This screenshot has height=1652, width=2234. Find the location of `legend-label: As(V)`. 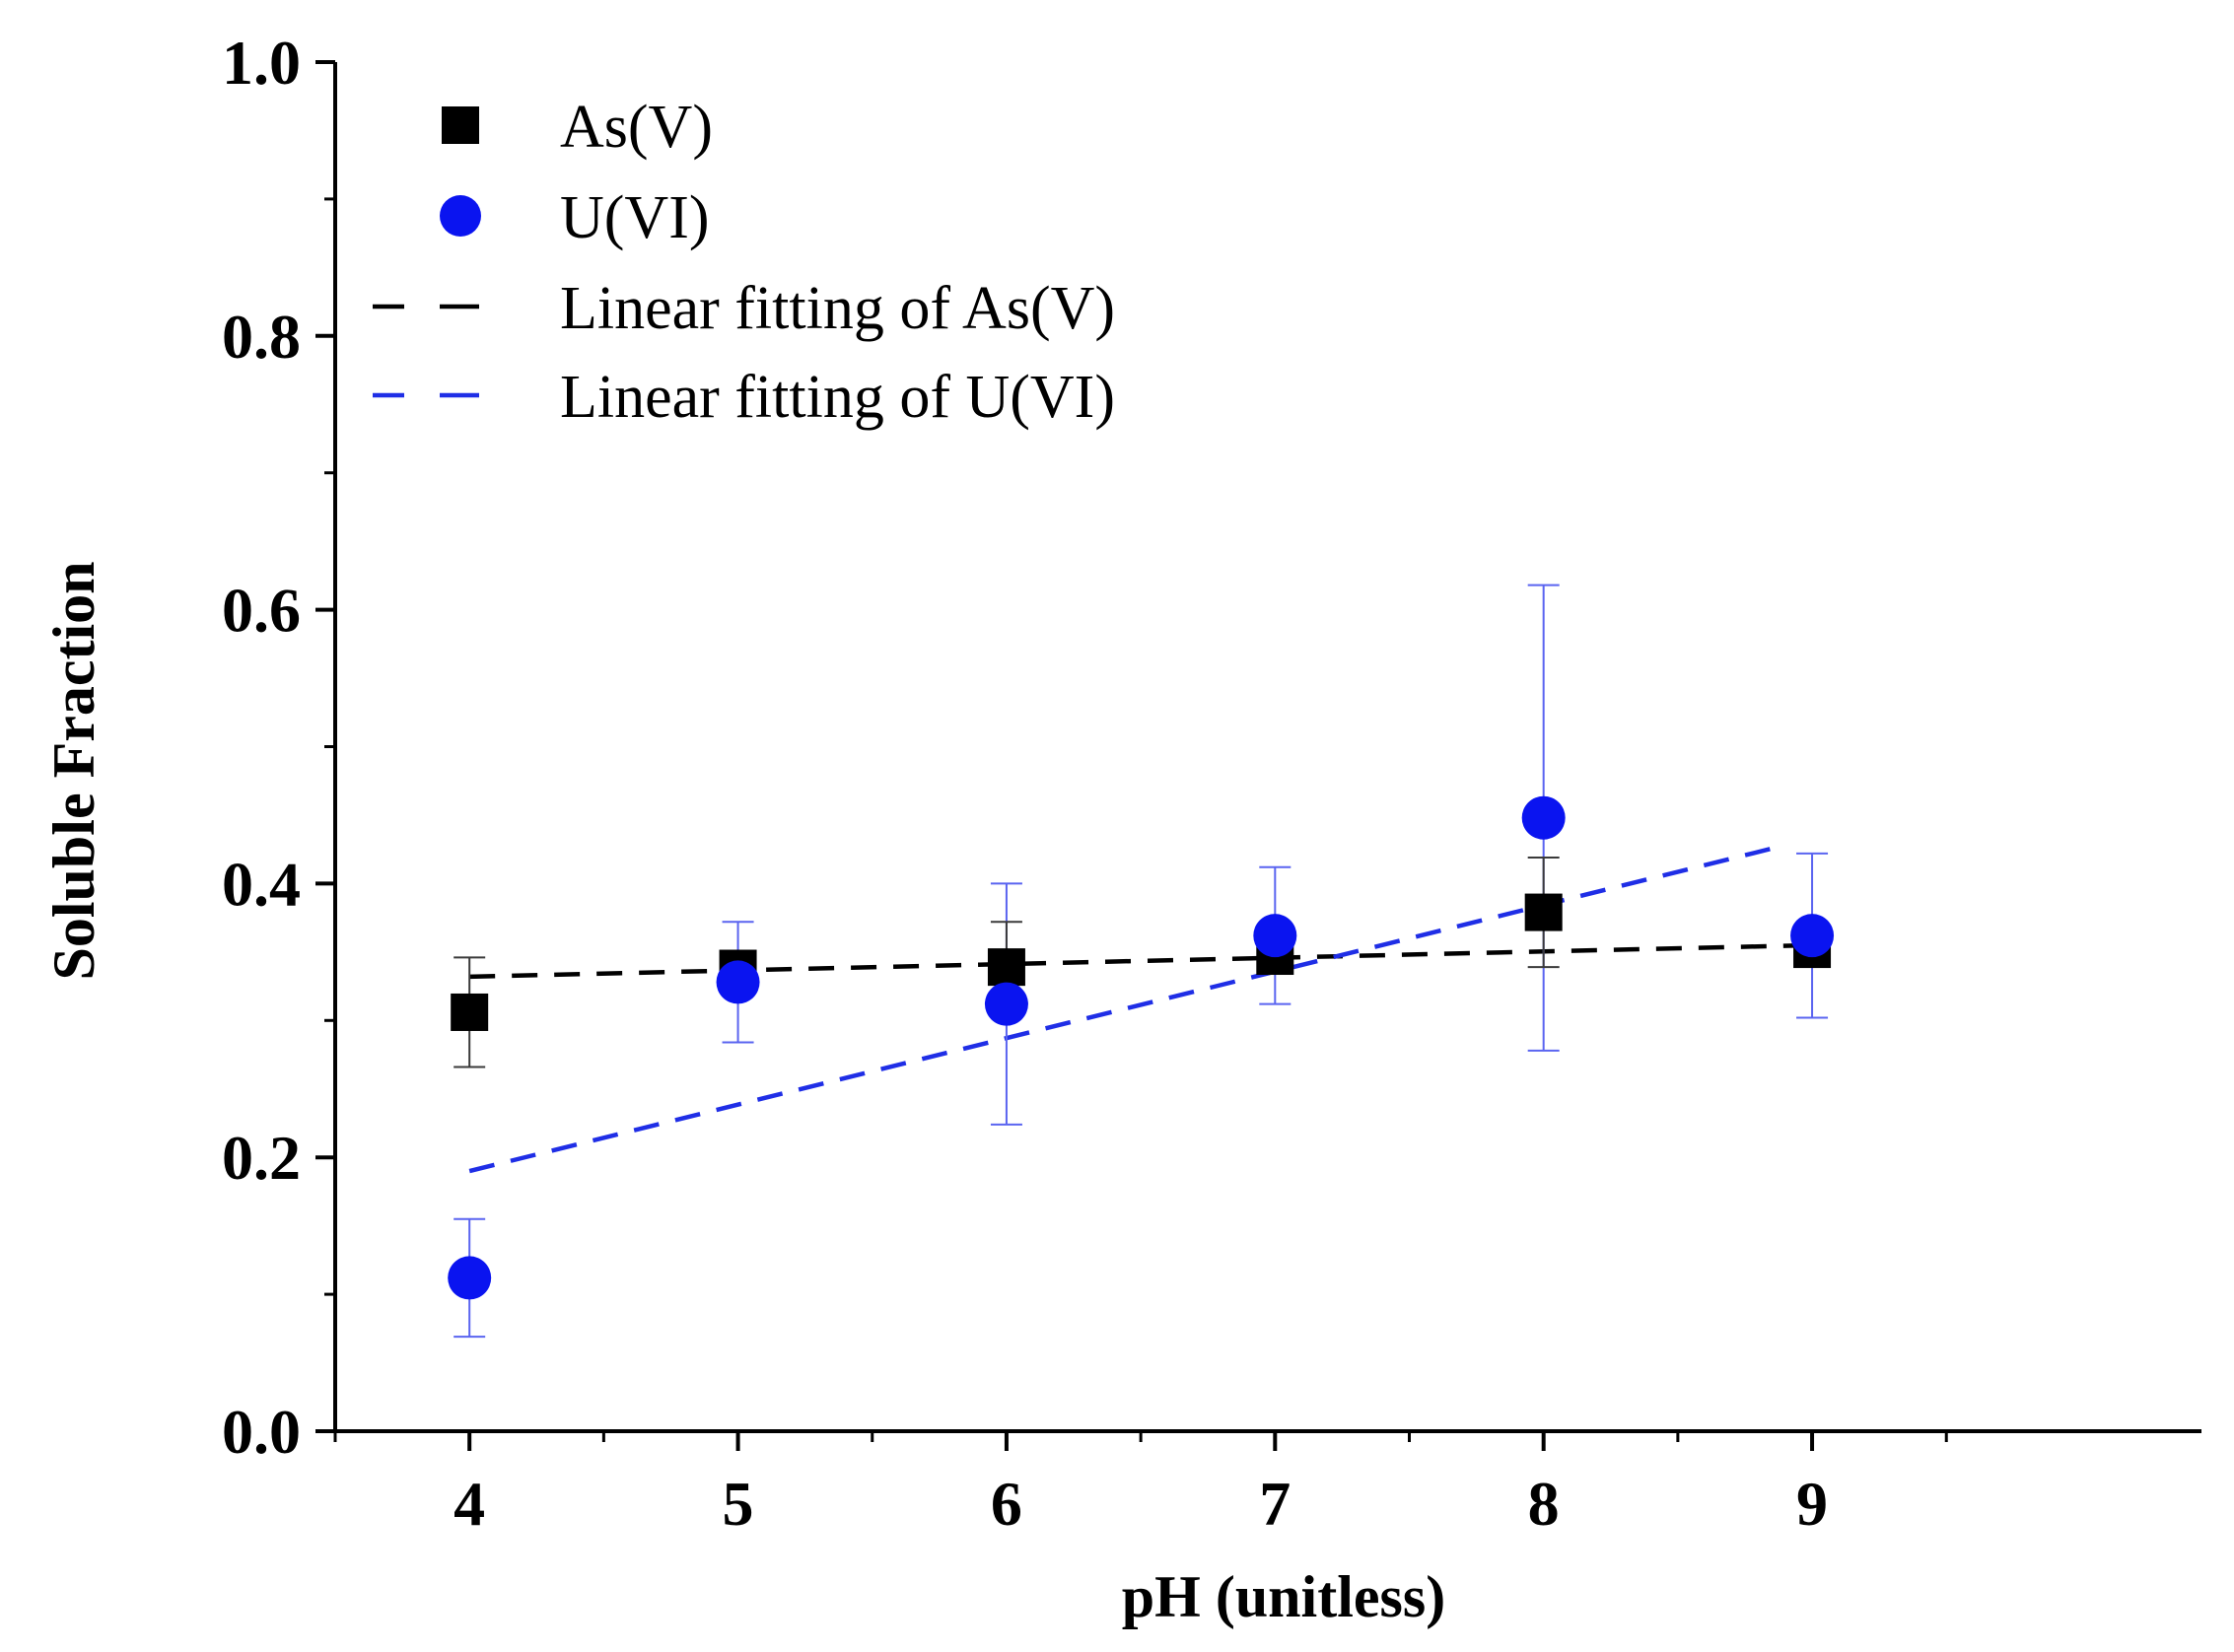

legend-label: As(V) is located at coordinates (636, 127).